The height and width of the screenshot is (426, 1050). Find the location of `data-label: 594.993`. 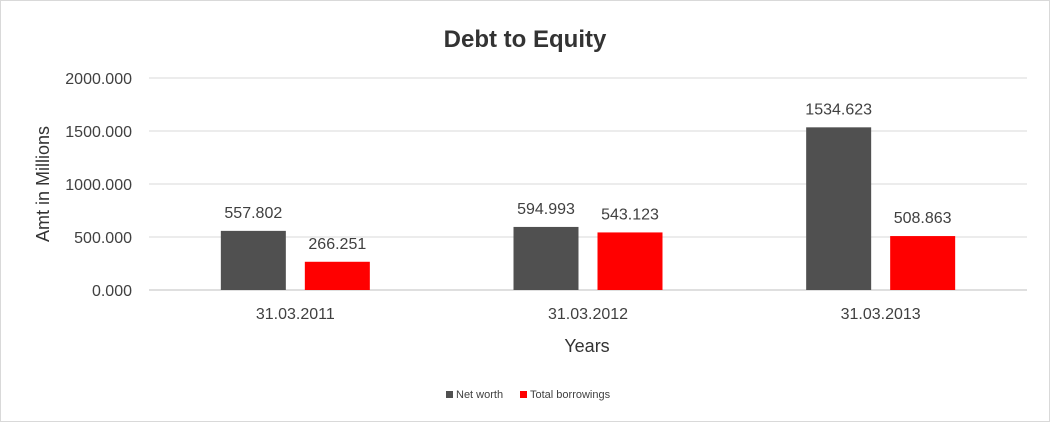

data-label: 594.993 is located at coordinates (546, 209).